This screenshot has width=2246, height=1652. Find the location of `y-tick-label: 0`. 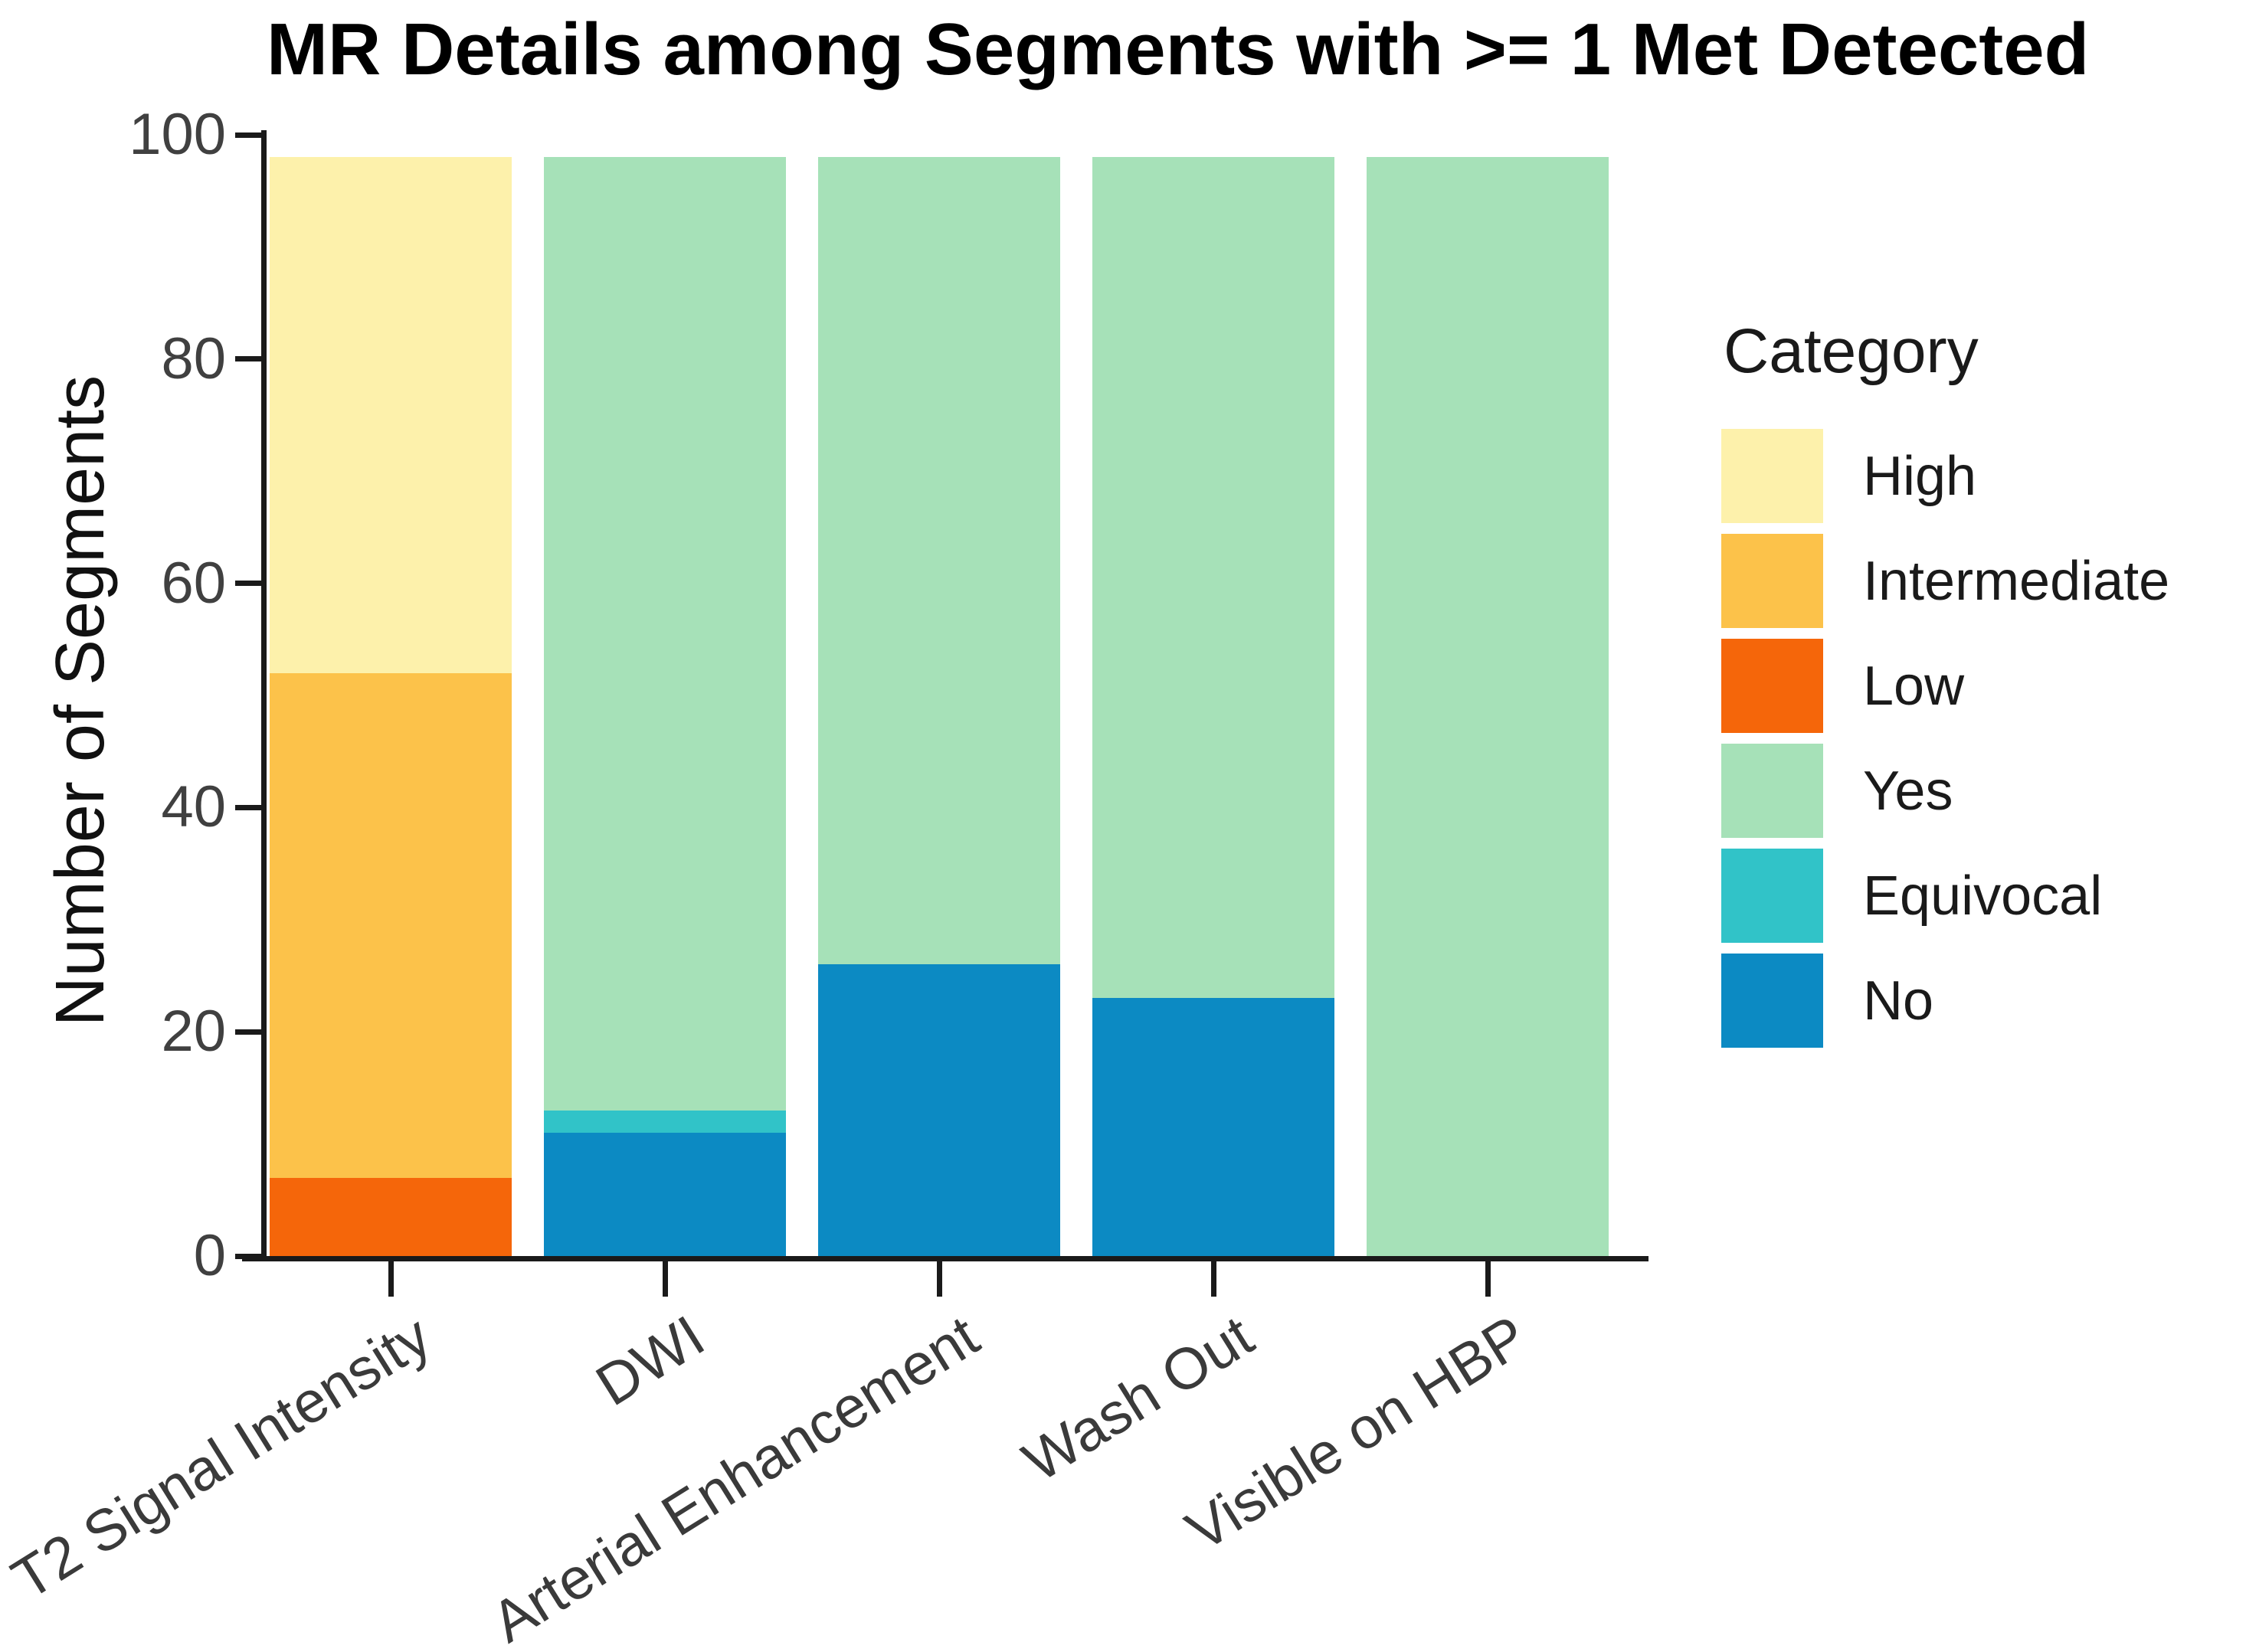

y-tick-label: 0 is located at coordinates (210, 1255).